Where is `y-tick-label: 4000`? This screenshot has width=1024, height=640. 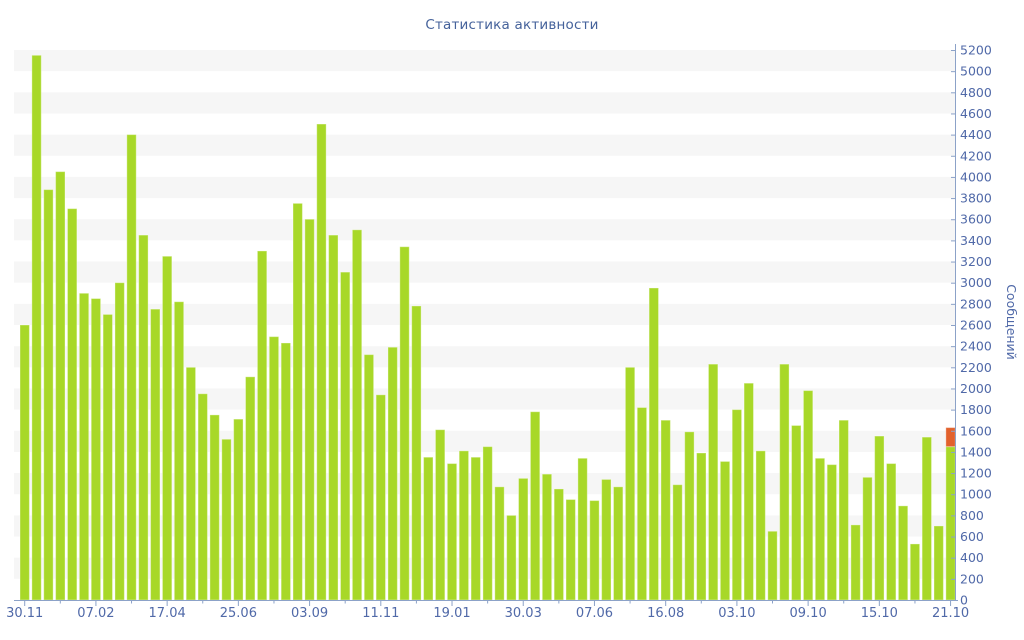
y-tick-label: 4000 is located at coordinates (976, 176).